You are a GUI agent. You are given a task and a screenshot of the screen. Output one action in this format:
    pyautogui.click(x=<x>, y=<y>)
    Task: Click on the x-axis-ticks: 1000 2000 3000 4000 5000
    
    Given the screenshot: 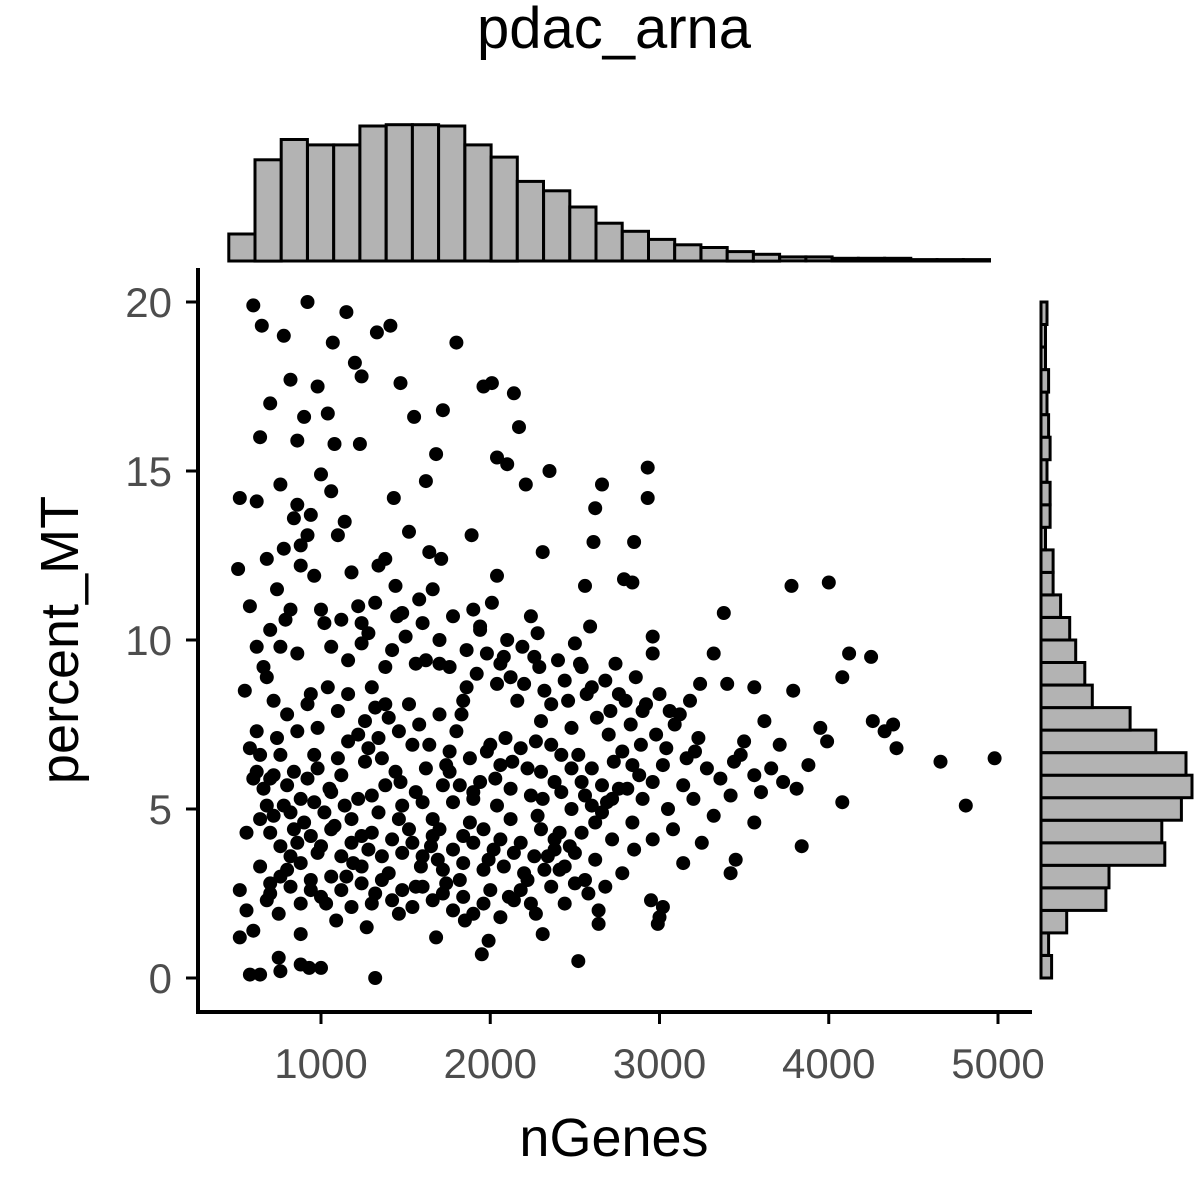 What is the action you would take?
    pyautogui.click(x=659, y=1049)
    